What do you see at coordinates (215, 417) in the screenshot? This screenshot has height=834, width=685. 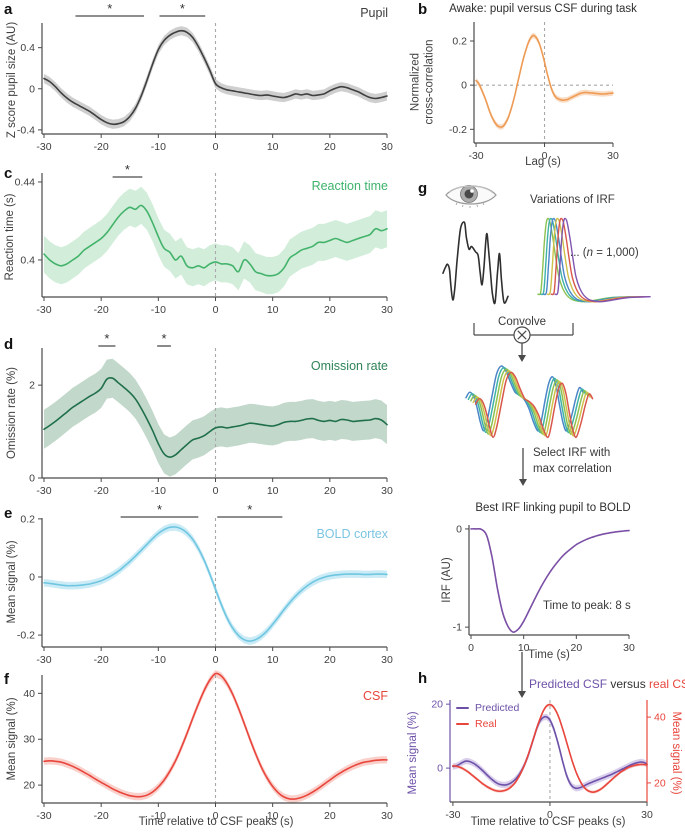 I see `omission-rate-band` at bounding box center [215, 417].